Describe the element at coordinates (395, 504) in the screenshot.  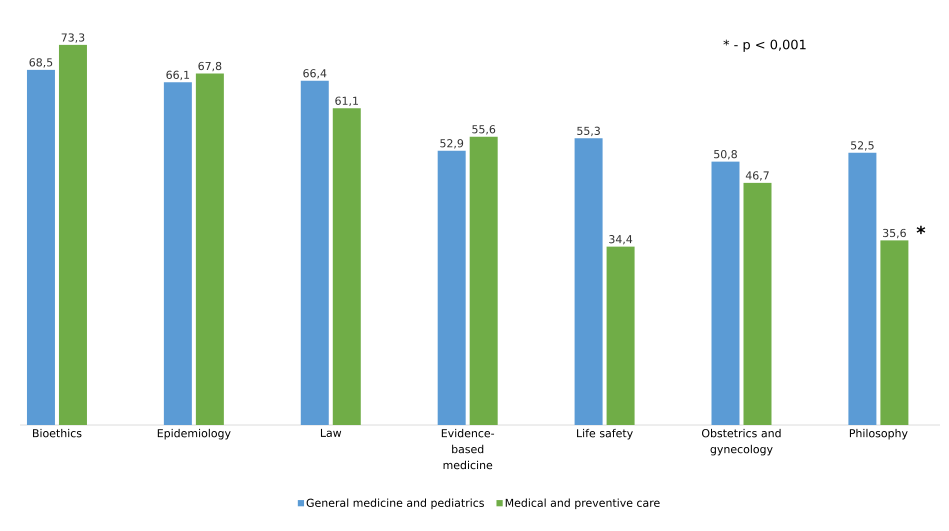
I see `legend-label: General medicine and pediatrics` at that location.